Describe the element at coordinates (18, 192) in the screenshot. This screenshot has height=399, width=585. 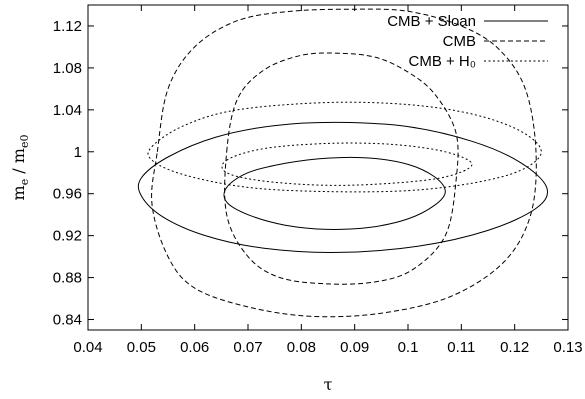
I see `y-axis-label-part: m` at that location.